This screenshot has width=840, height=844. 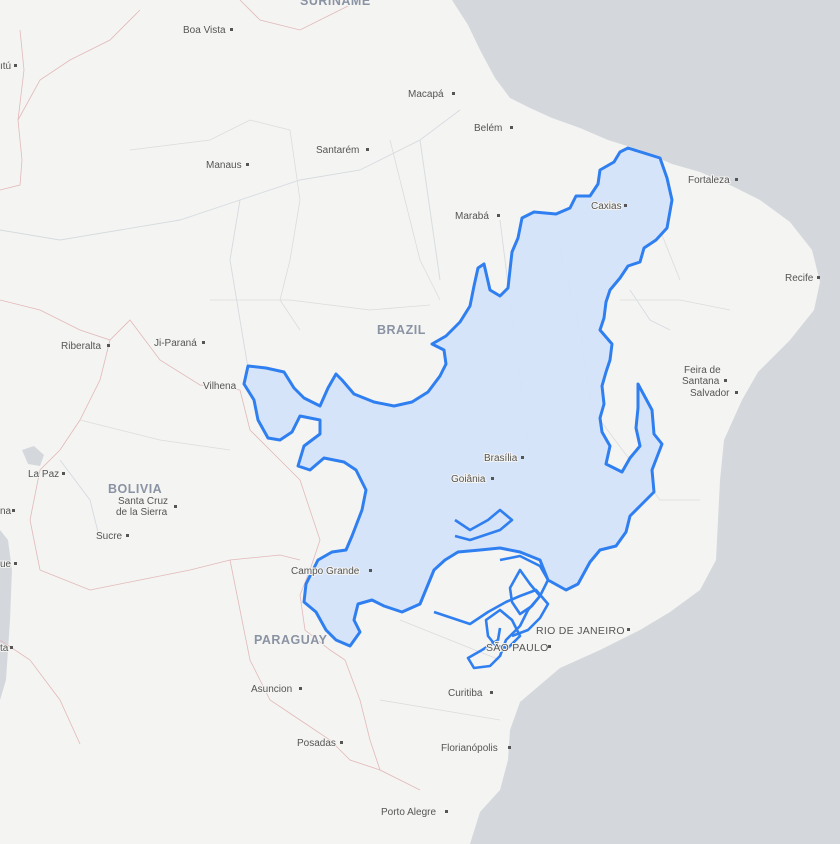 I want to click on city-goiania: Goiânia, so click(x=472, y=479).